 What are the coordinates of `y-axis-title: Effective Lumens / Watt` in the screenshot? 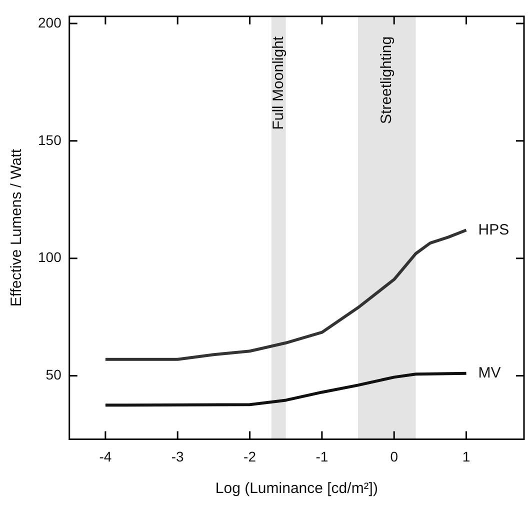 It's located at (17, 227).